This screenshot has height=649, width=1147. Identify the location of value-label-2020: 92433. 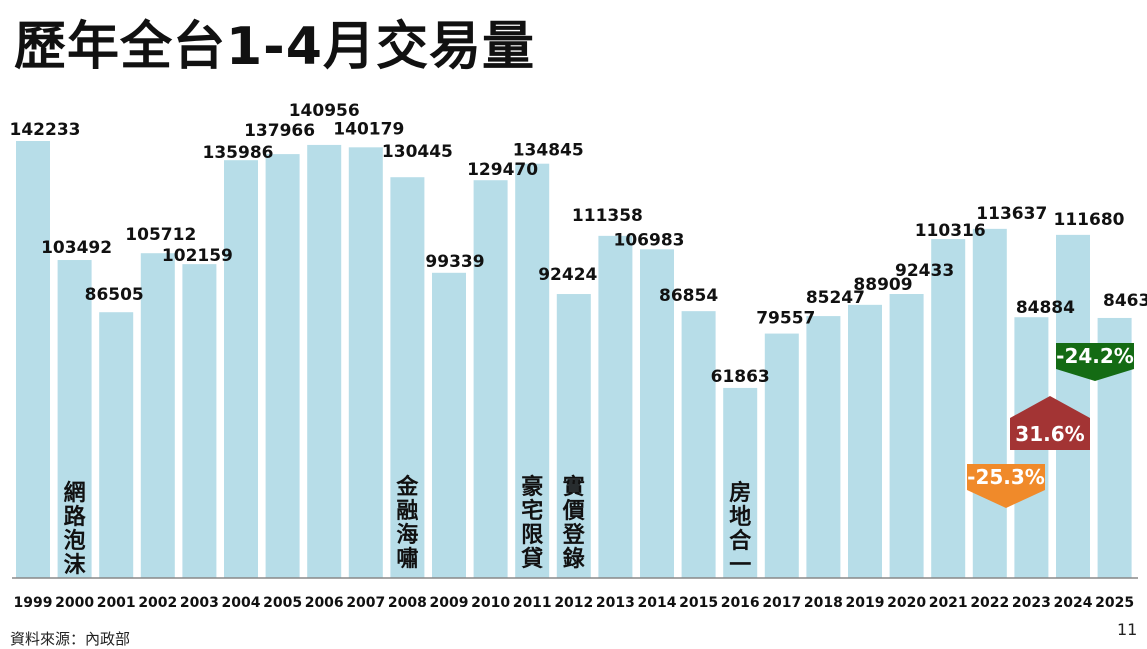
(924, 271).